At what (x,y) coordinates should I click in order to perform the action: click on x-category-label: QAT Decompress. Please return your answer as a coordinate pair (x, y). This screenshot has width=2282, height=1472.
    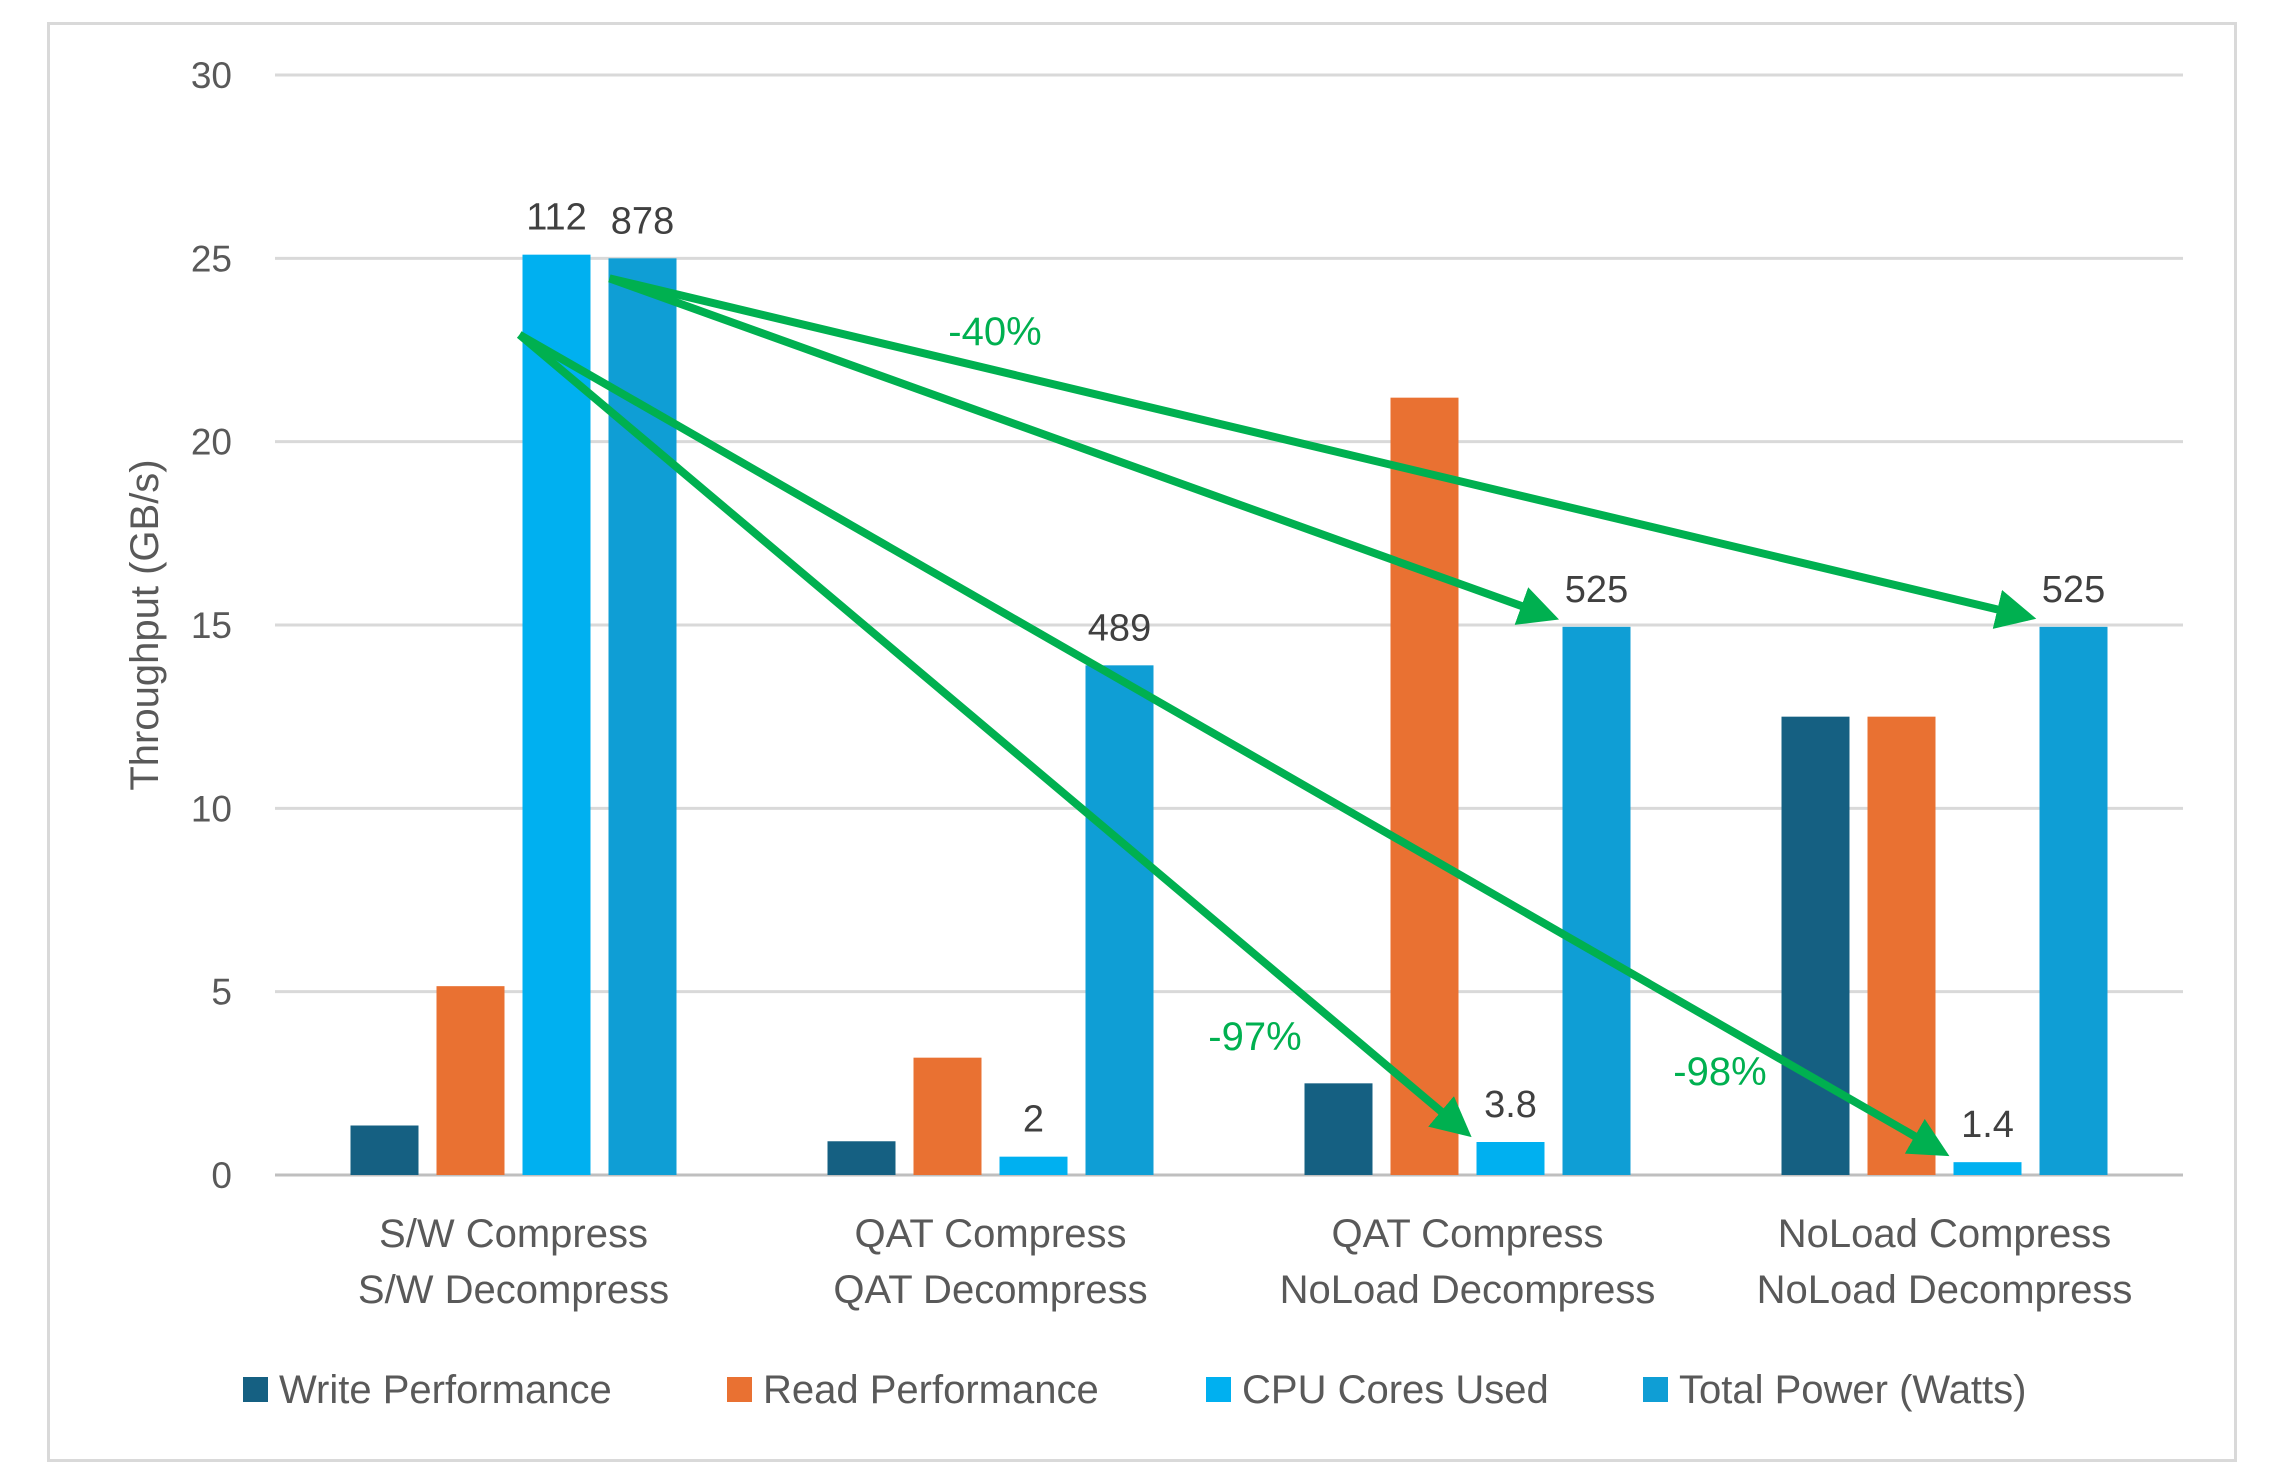
    Looking at the image, I should click on (990, 1290).